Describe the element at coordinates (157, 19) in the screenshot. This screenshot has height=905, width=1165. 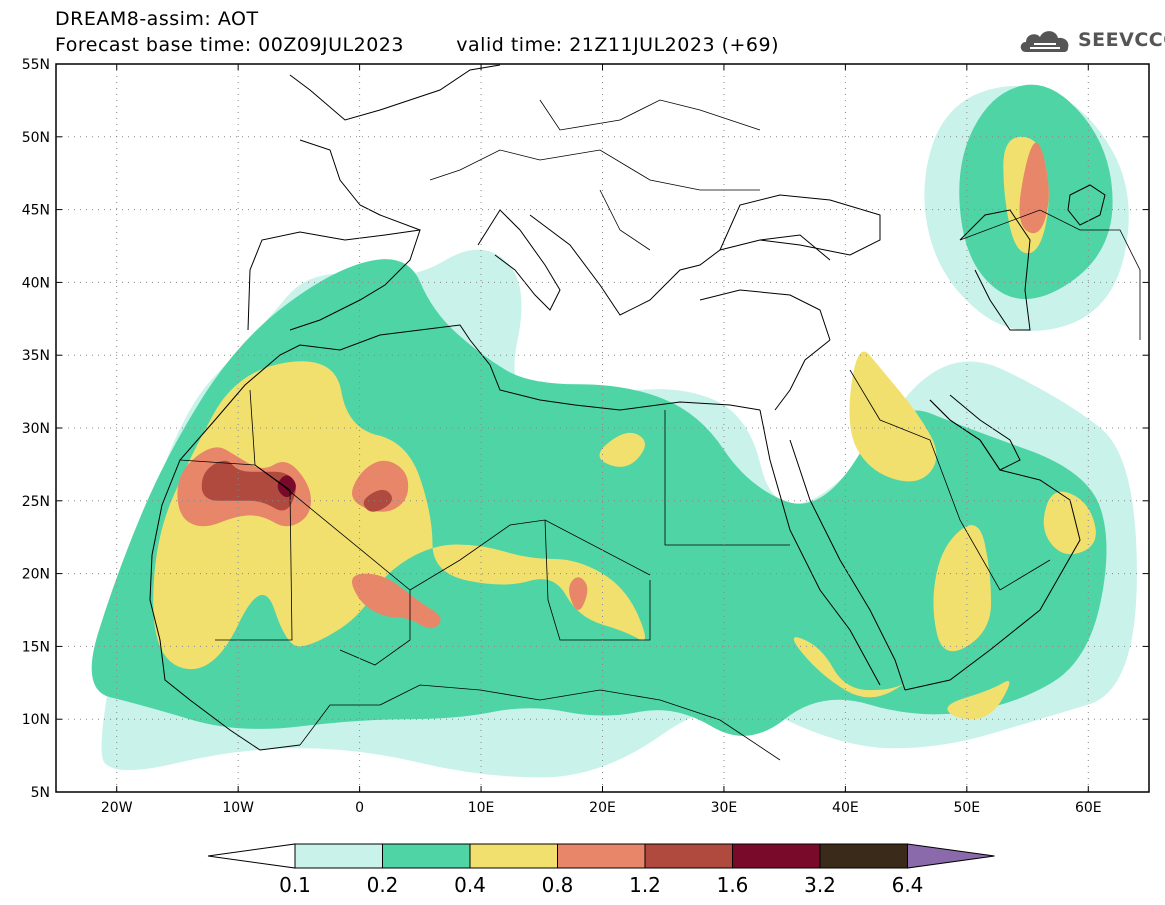
I see `map-title: DREAM8-assim: AOT` at that location.